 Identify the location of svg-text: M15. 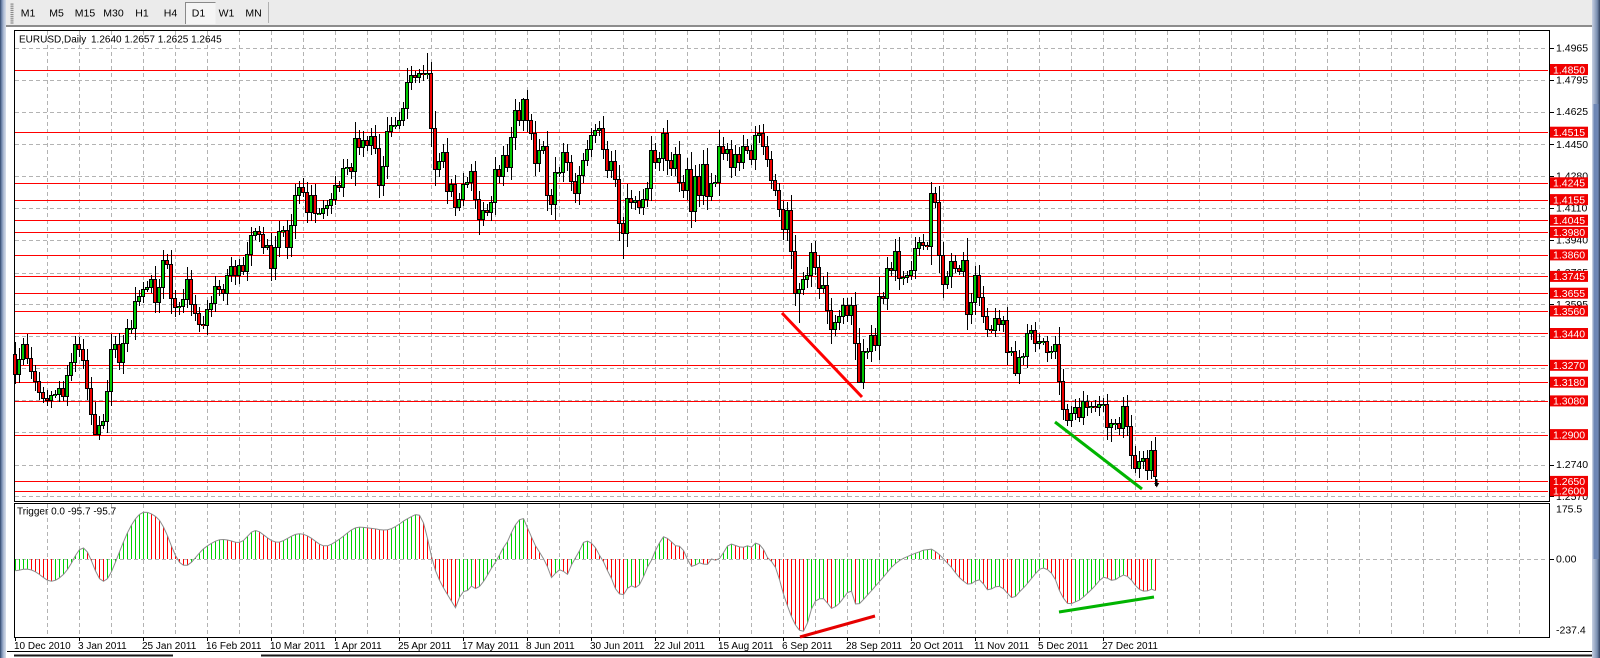
(85, 14).